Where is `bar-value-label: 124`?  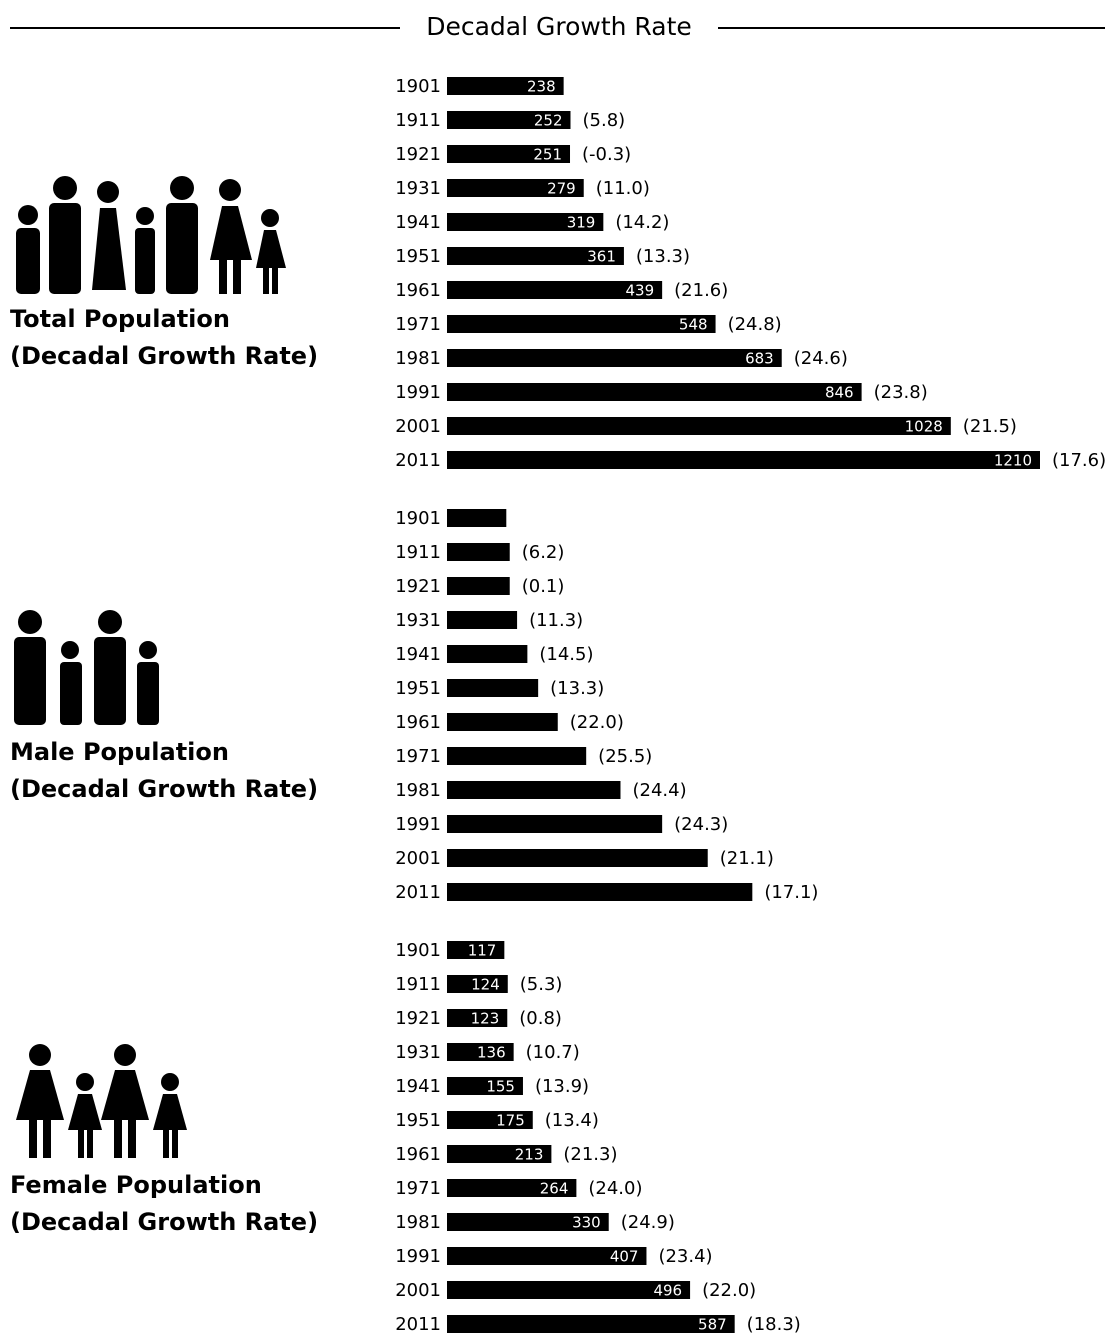 bar-value-label: 124 is located at coordinates (485, 985).